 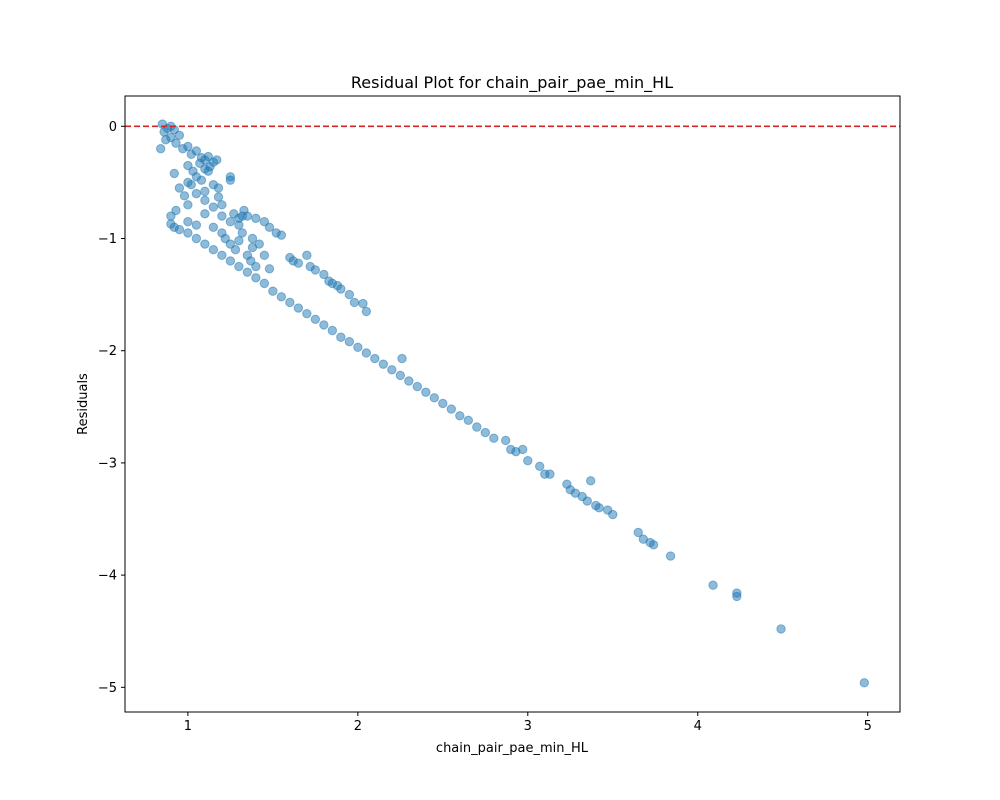 I want to click on x-axis-ticks: 1 2 3 4 5, so click(x=528, y=723).